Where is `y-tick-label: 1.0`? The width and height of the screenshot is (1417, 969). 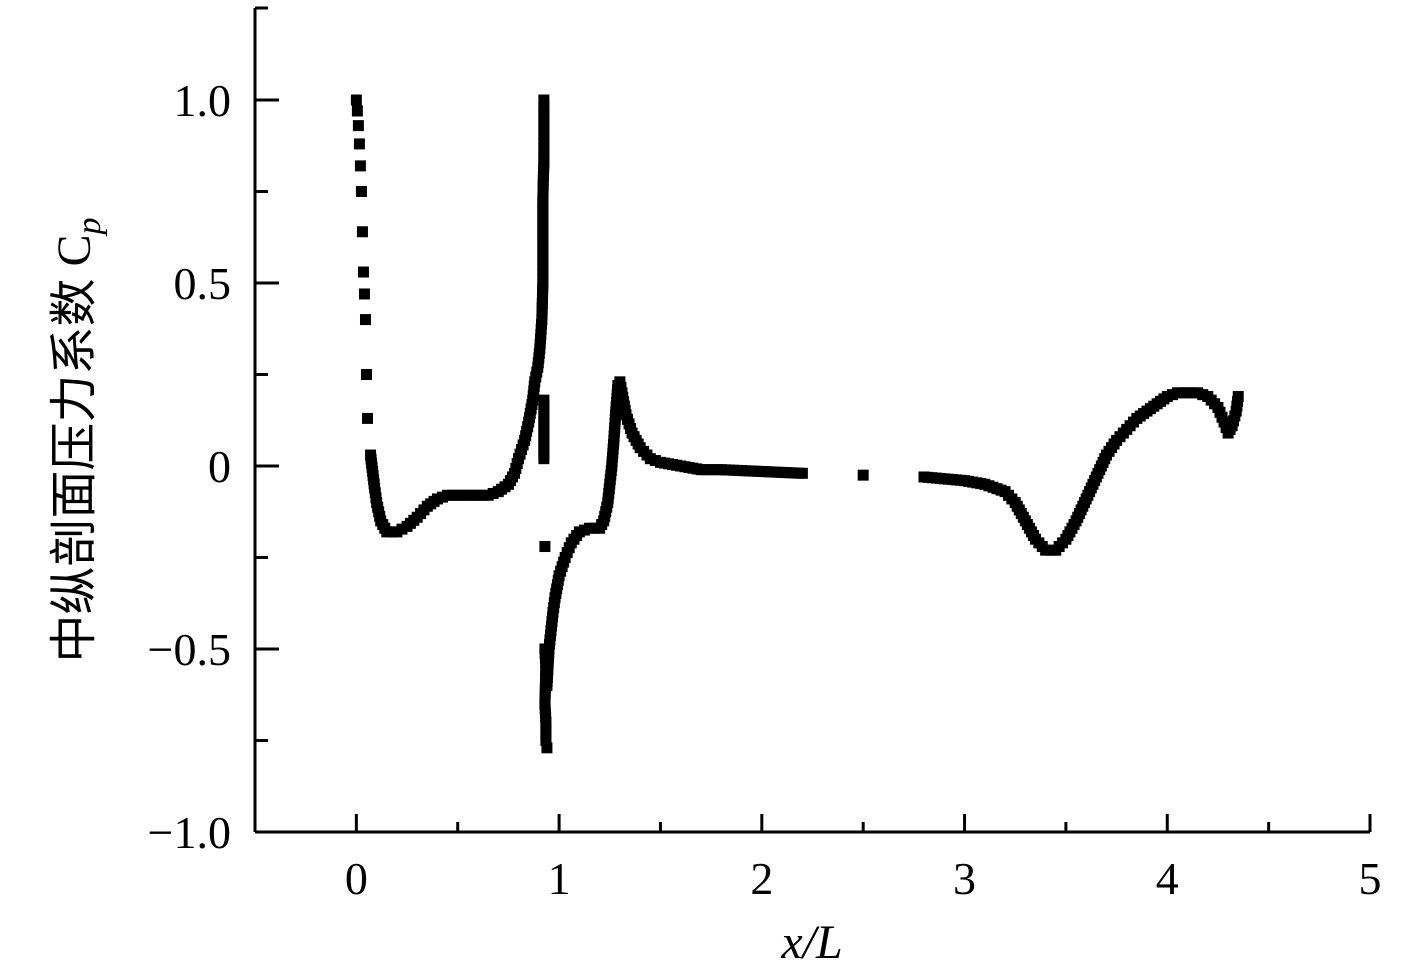 y-tick-label: 1.0 is located at coordinates (203, 100).